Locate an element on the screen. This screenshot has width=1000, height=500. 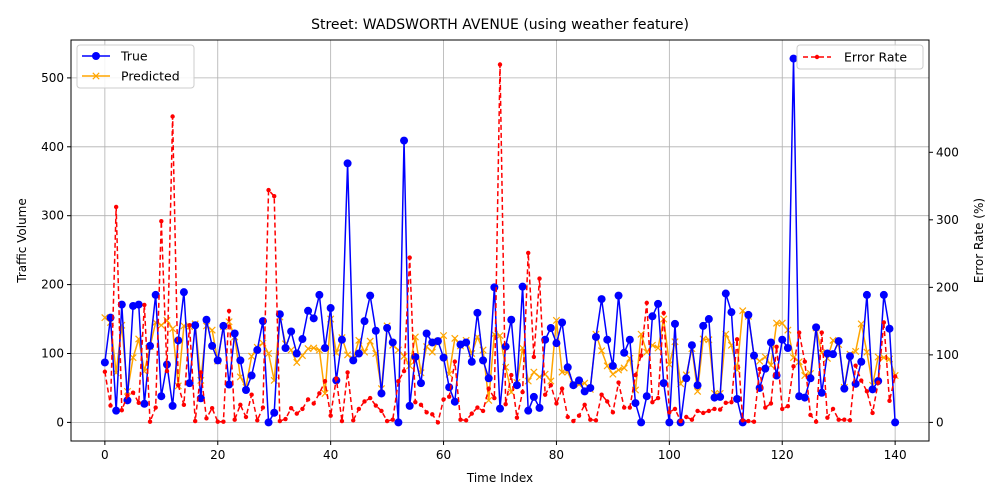
y-right-tick-label: 100 is located at coordinates (947, 355).